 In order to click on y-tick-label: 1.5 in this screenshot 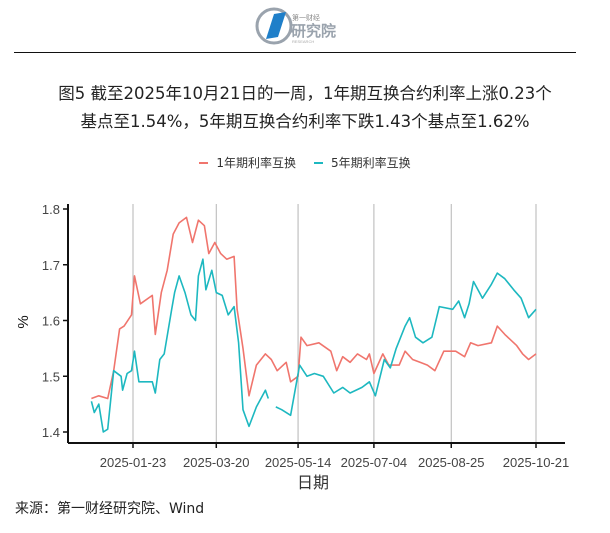, I will do `click(51, 376)`.